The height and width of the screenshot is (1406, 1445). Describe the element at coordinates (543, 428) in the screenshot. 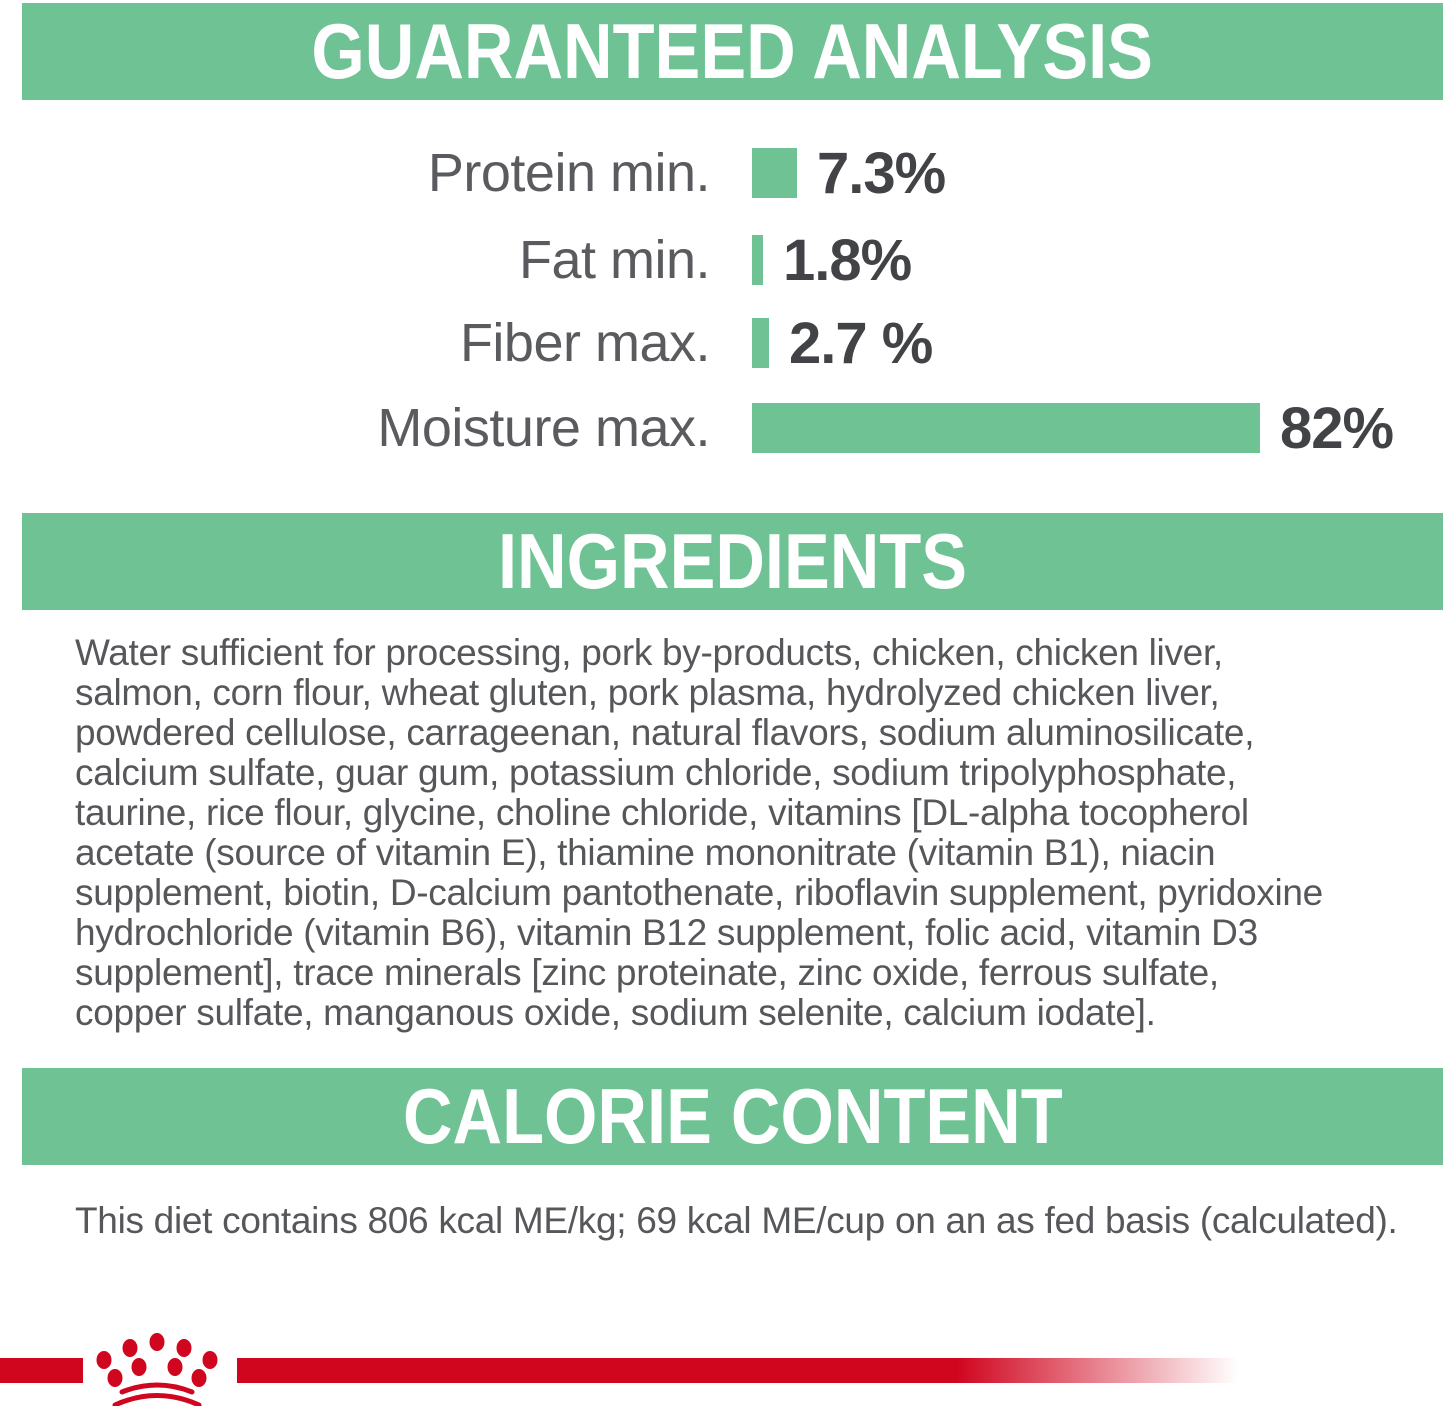

I see `chart-category-label: Moisture max.` at that location.